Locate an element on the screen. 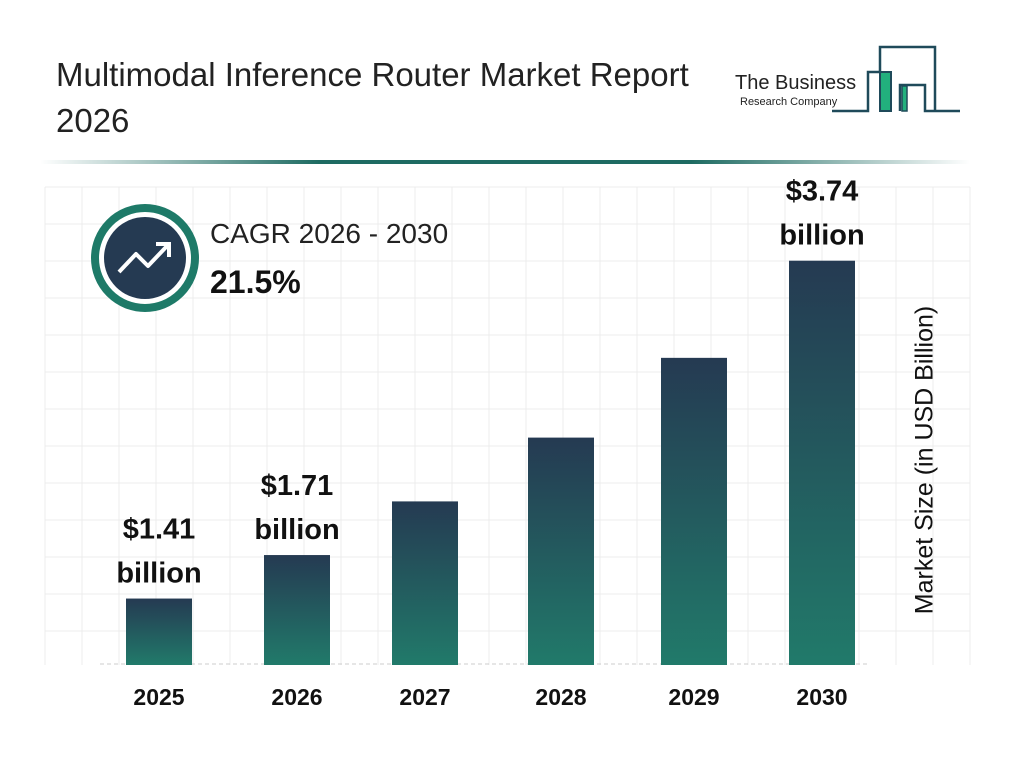 This screenshot has height=768, width=1024. data-label-value: $3.74 is located at coordinates (822, 192).